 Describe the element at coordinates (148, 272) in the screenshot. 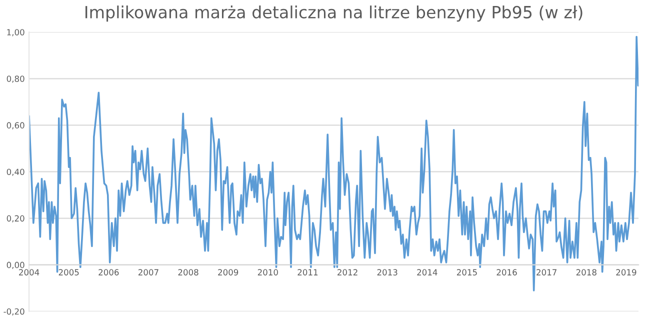

I see `x-tick-label: 2007` at that location.